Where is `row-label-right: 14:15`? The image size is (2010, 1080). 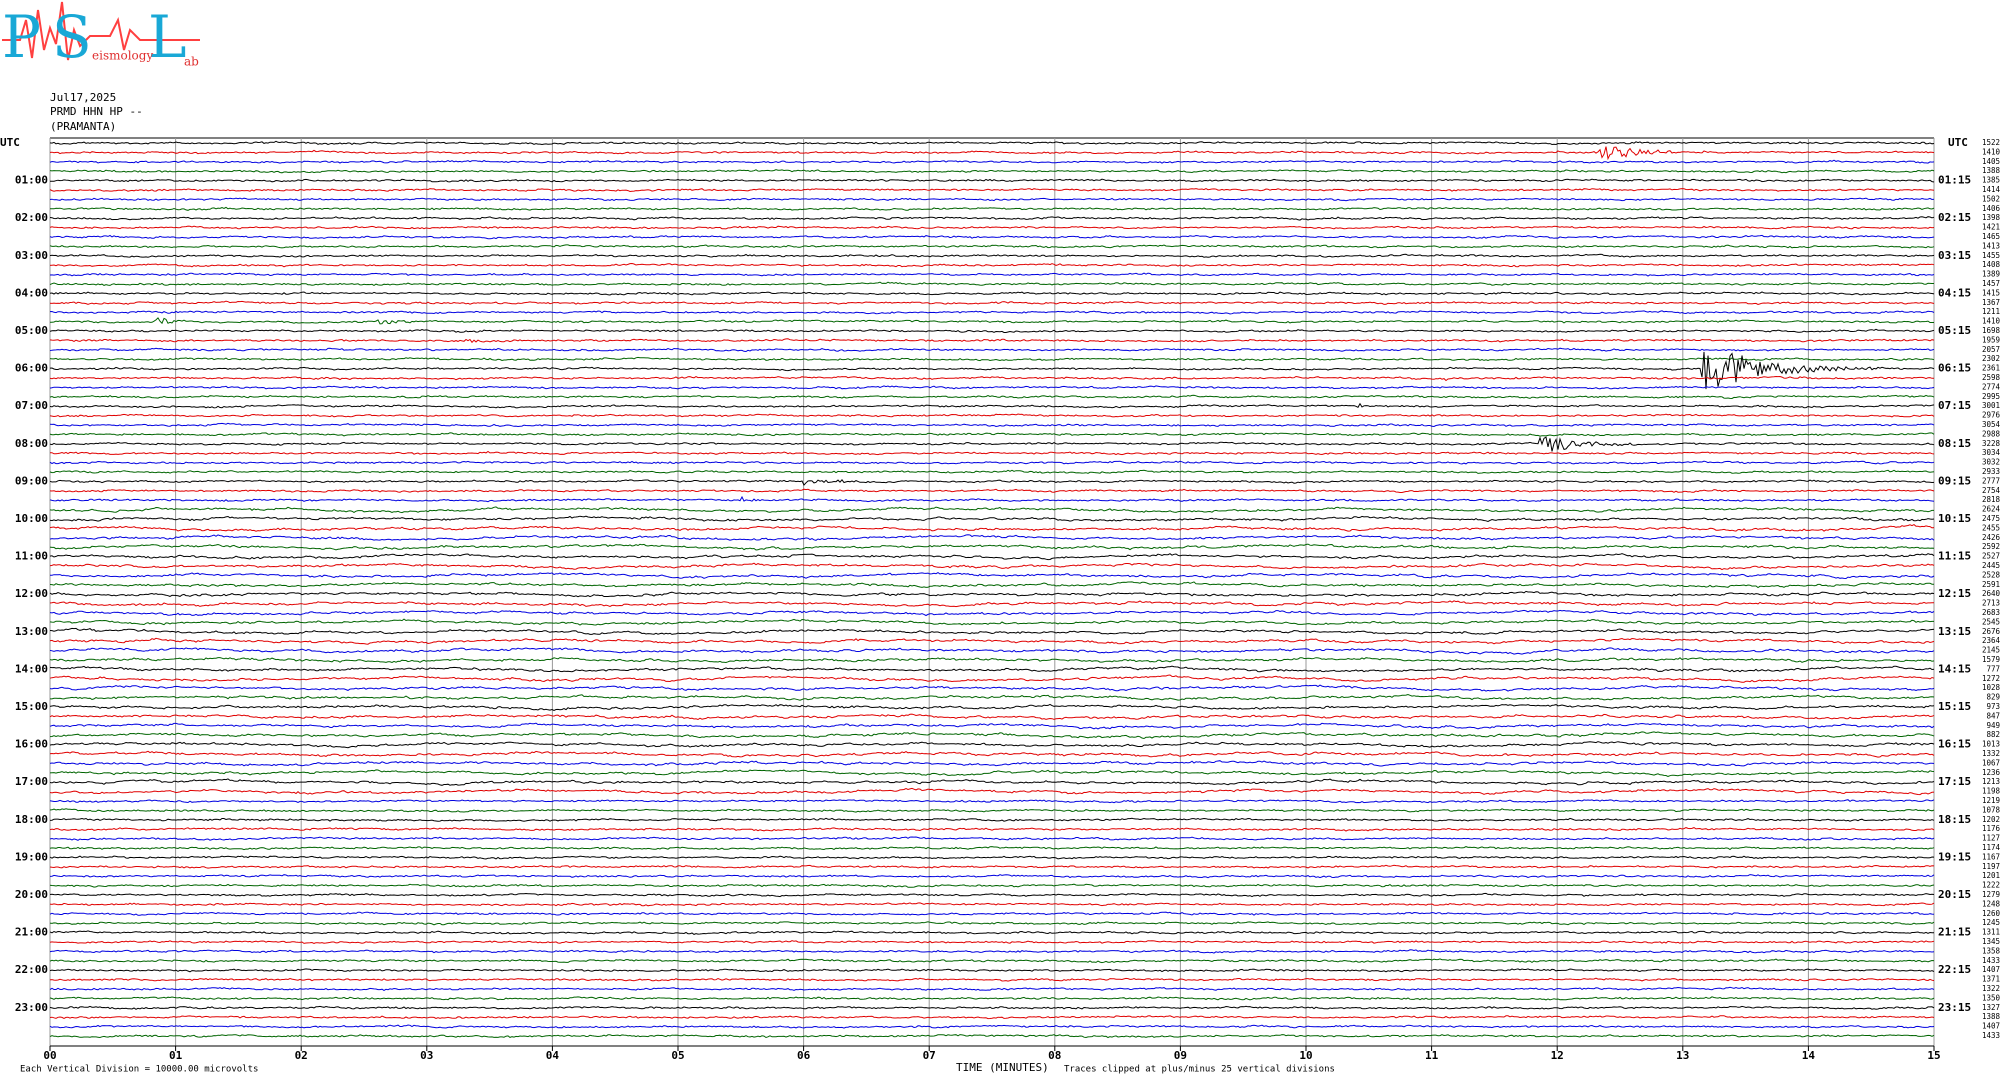
row-label-right: 14:15 is located at coordinates (1954, 668).